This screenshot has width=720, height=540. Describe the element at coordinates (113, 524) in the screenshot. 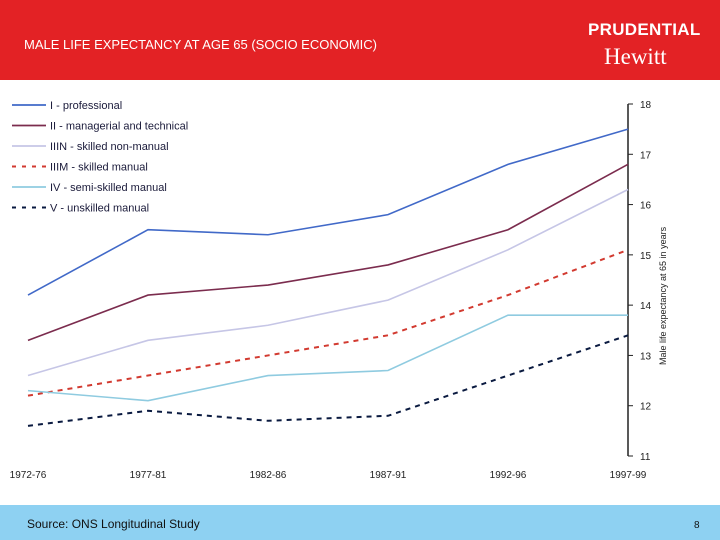

I see `source-note: Source: ONS Longitudinal Study` at that location.